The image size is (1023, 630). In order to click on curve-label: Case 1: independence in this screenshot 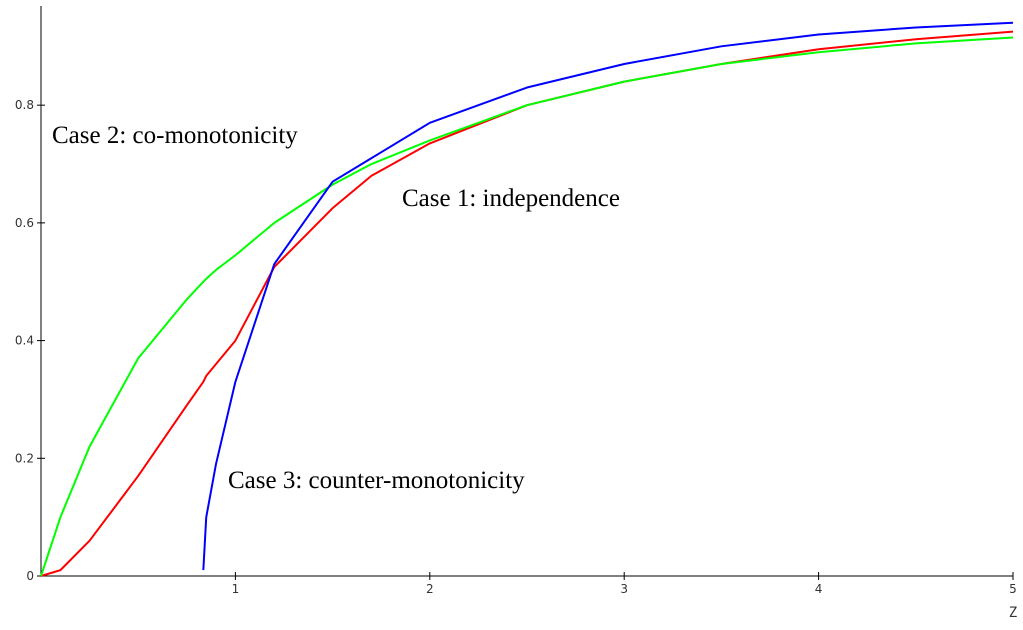, I will do `click(511, 198)`.